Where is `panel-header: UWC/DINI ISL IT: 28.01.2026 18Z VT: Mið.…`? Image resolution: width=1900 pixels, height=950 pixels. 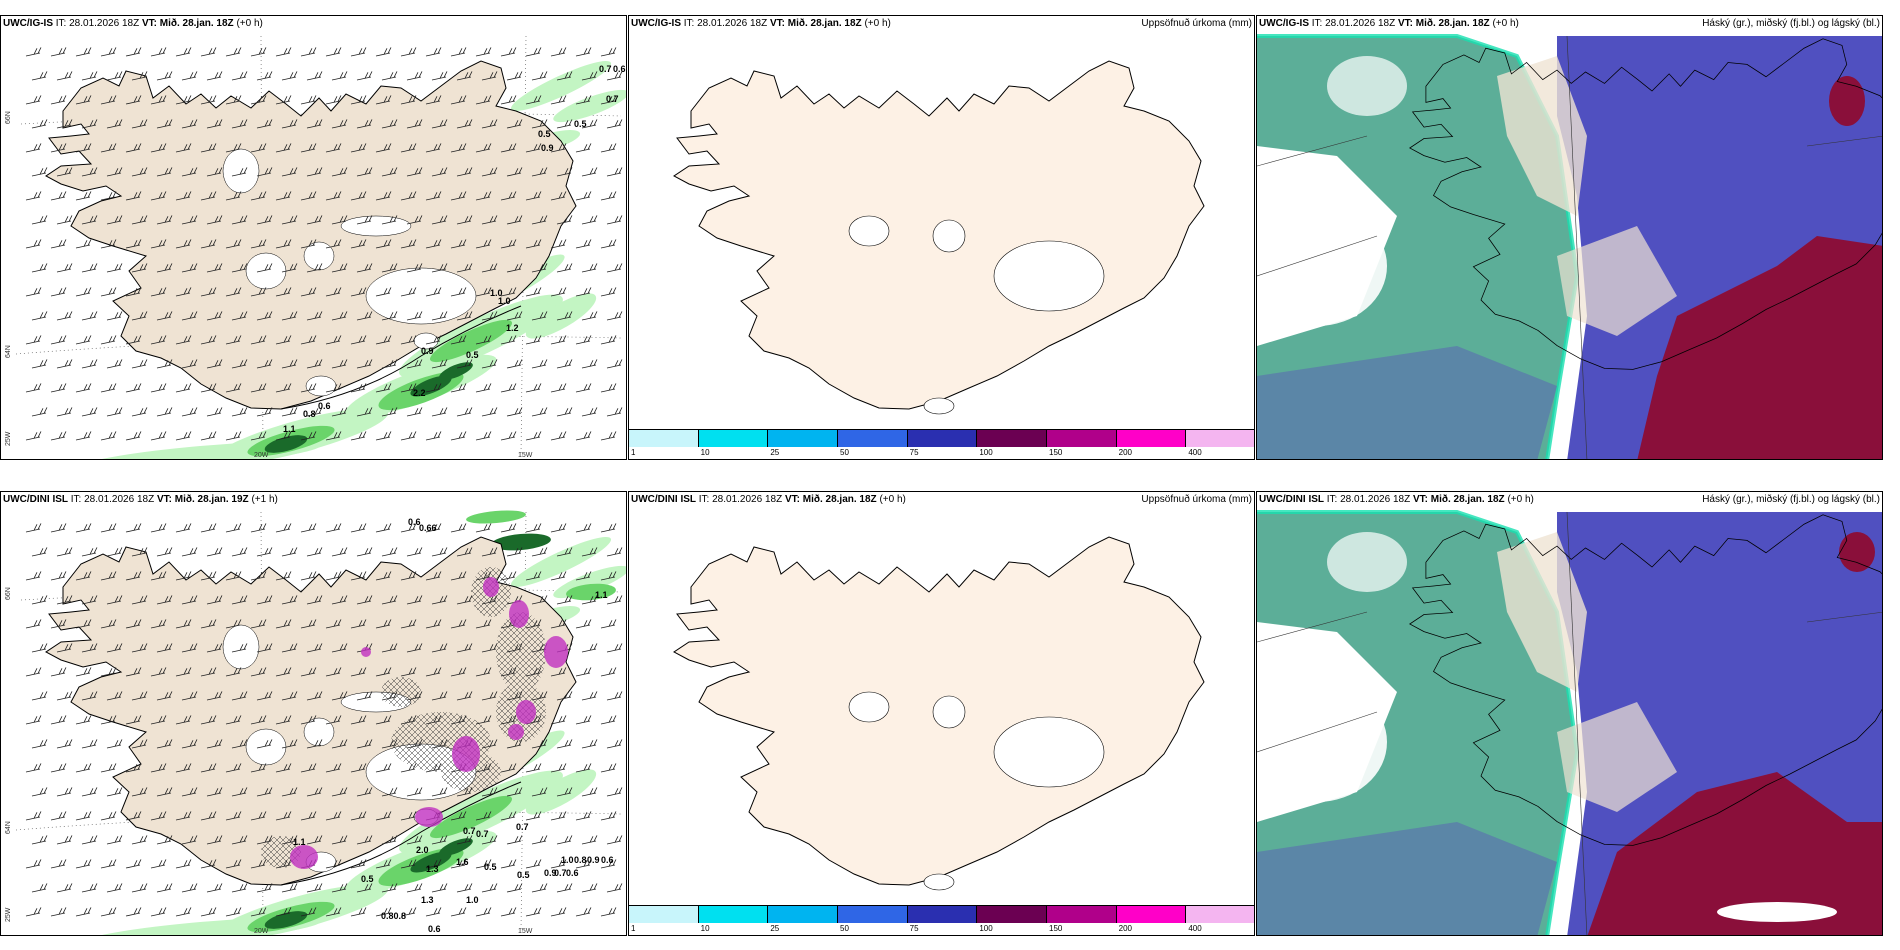 panel-header: UWC/DINI ISL IT: 28.01.2026 18Z VT: Mið.… is located at coordinates (768, 500).